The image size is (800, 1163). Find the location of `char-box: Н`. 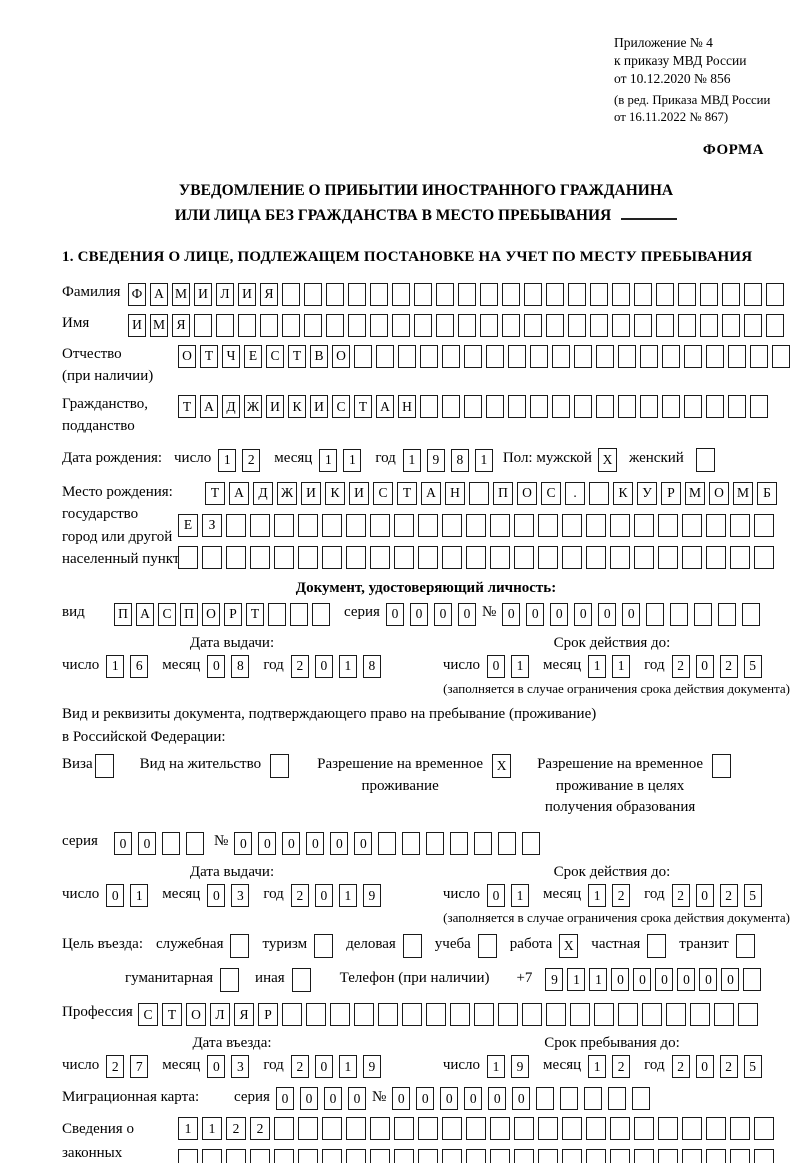

char-box: Н is located at coordinates (455, 493).